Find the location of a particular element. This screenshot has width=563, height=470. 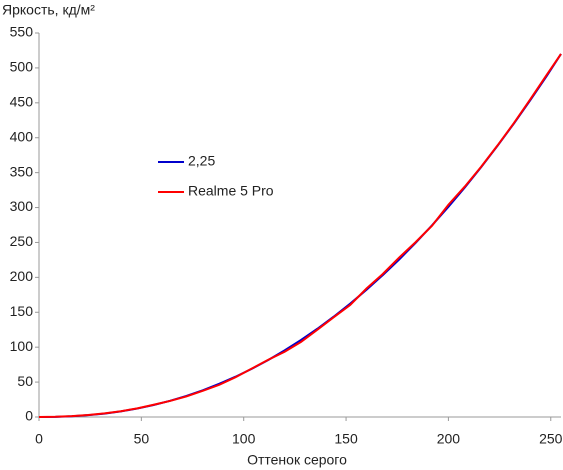

y-tick-label: 300 is located at coordinates (22, 206).